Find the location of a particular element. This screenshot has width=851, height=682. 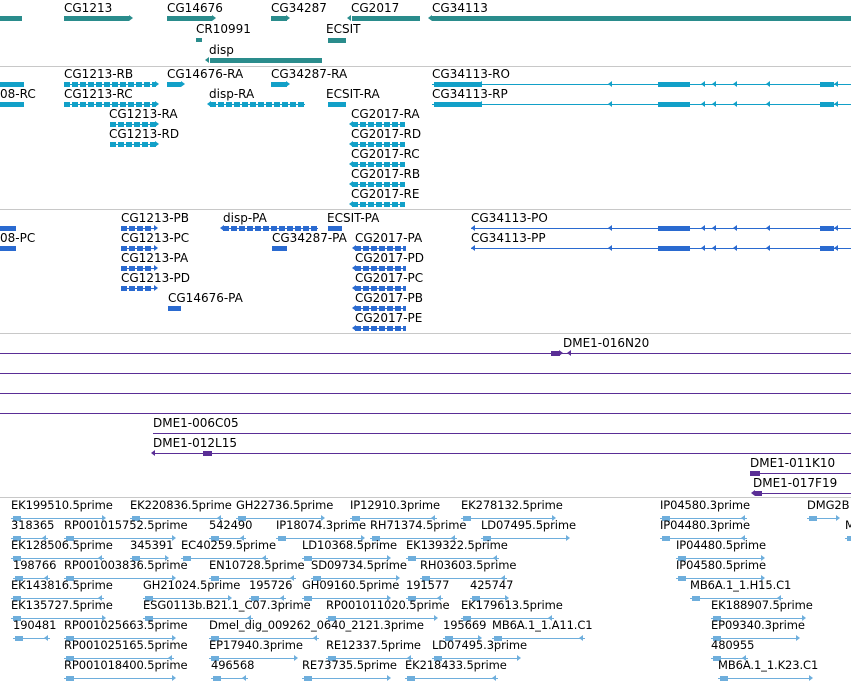

label-en10728-5prime: EN10728.5prime is located at coordinates (257, 565).